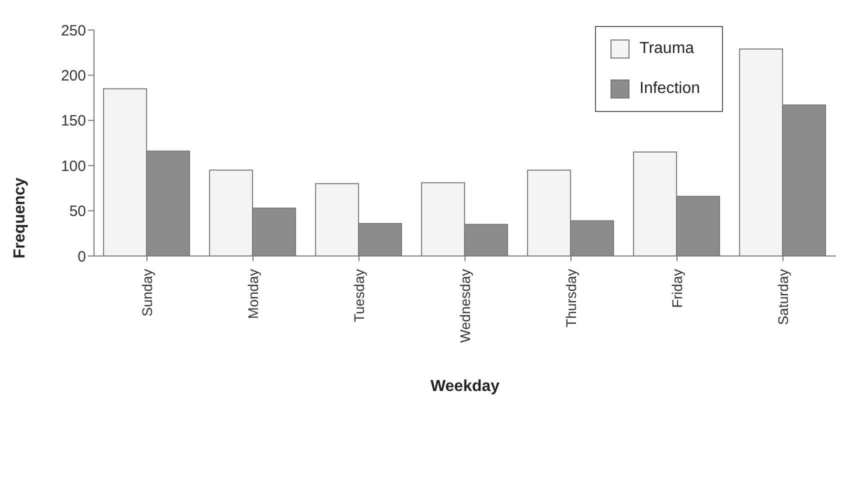  Describe the element at coordinates (465, 306) in the screenshot. I see `x-tick-label: Wednesday` at that location.